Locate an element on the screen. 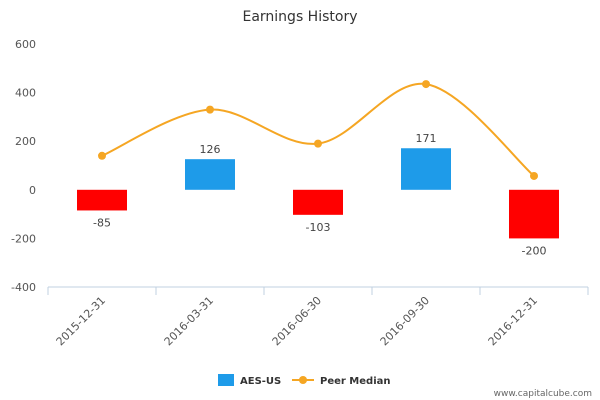  bar-data-label: -103 is located at coordinates (318, 227).